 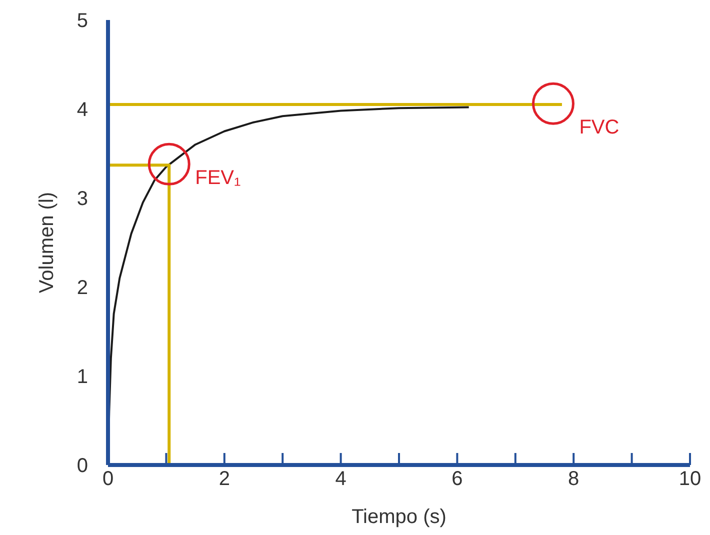 I want to click on y-axis-title: Volumen (l), so click(x=47, y=243).